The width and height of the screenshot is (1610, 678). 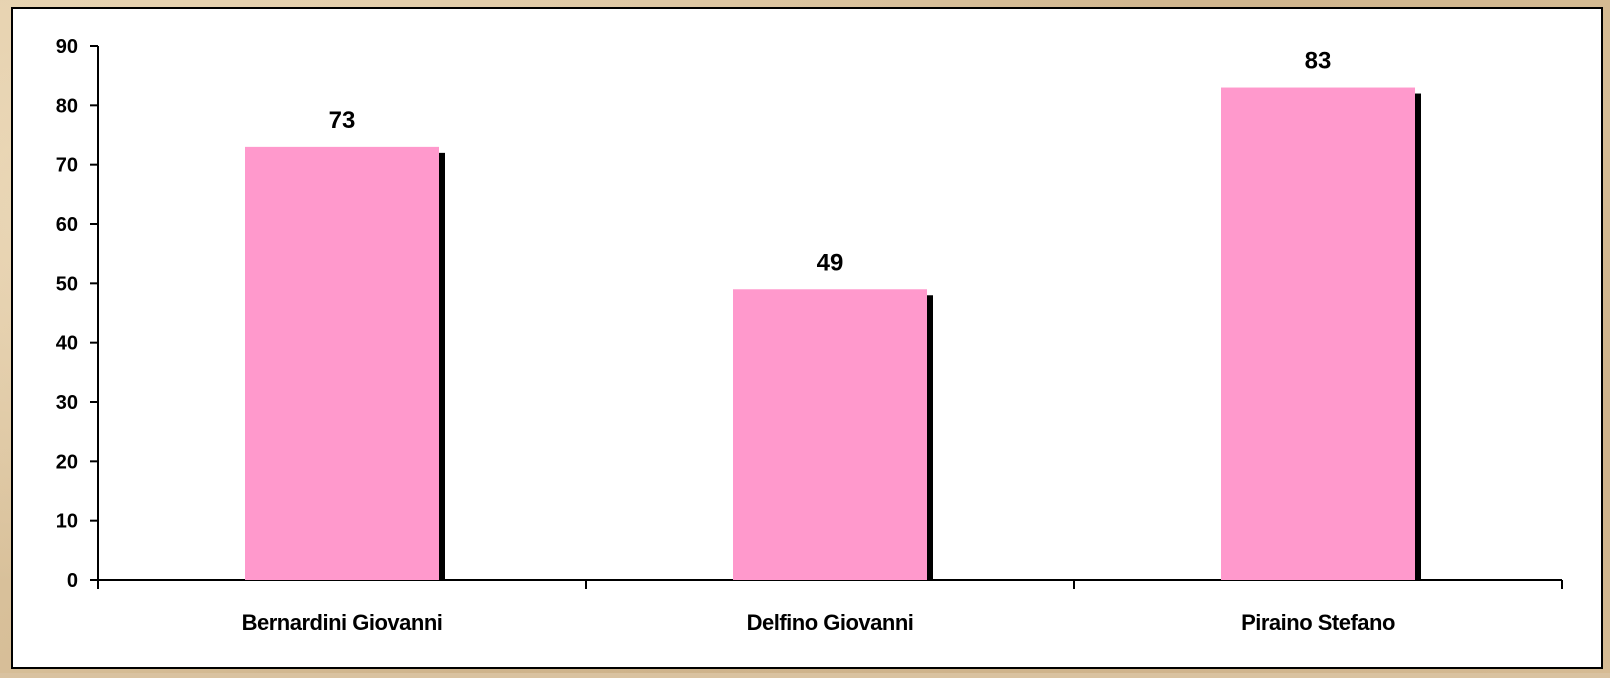 I want to click on y-tick-label: 90, so click(x=67, y=47).